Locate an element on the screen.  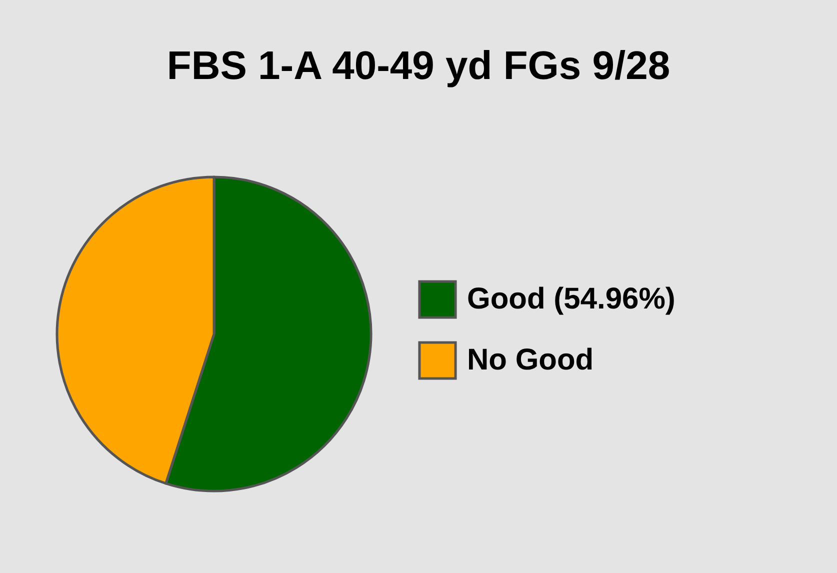
legend-label: Good (54.96%) is located at coordinates (571, 299).